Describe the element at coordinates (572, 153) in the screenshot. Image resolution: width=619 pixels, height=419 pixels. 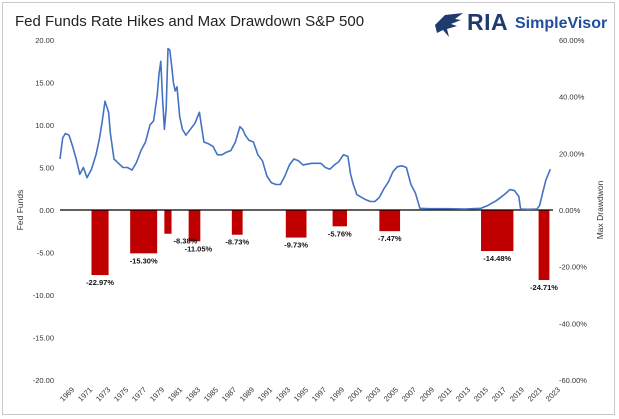
I see `right-axis-tick-label: 20.00%` at that location.